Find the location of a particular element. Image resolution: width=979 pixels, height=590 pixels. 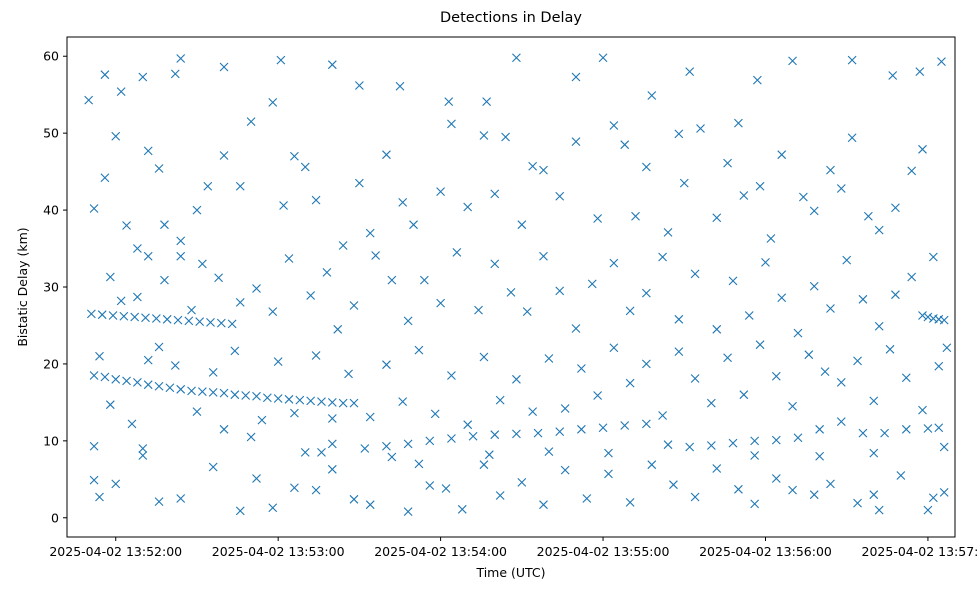

x-tick-label: 2025-04-02 13:53:00 is located at coordinates (278, 551).